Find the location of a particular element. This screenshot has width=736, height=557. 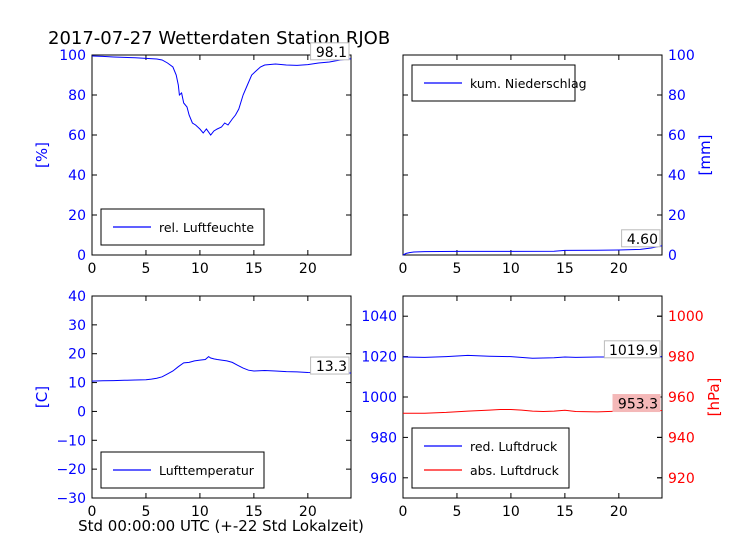

y-tick-label: 30 is located at coordinates (77, 326).